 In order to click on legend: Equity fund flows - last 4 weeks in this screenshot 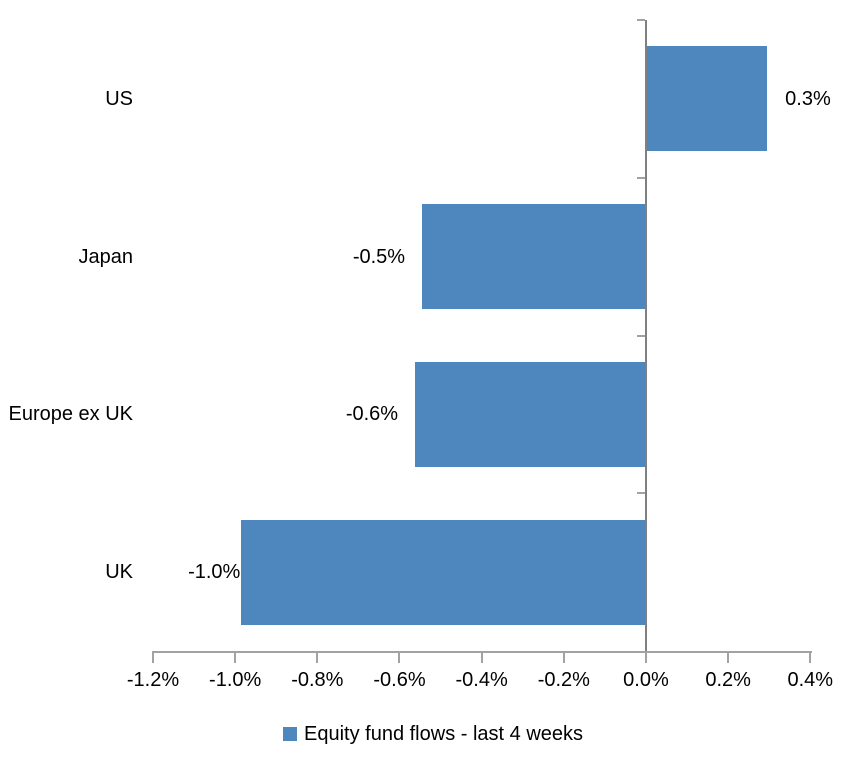, I will do `click(433, 734)`.